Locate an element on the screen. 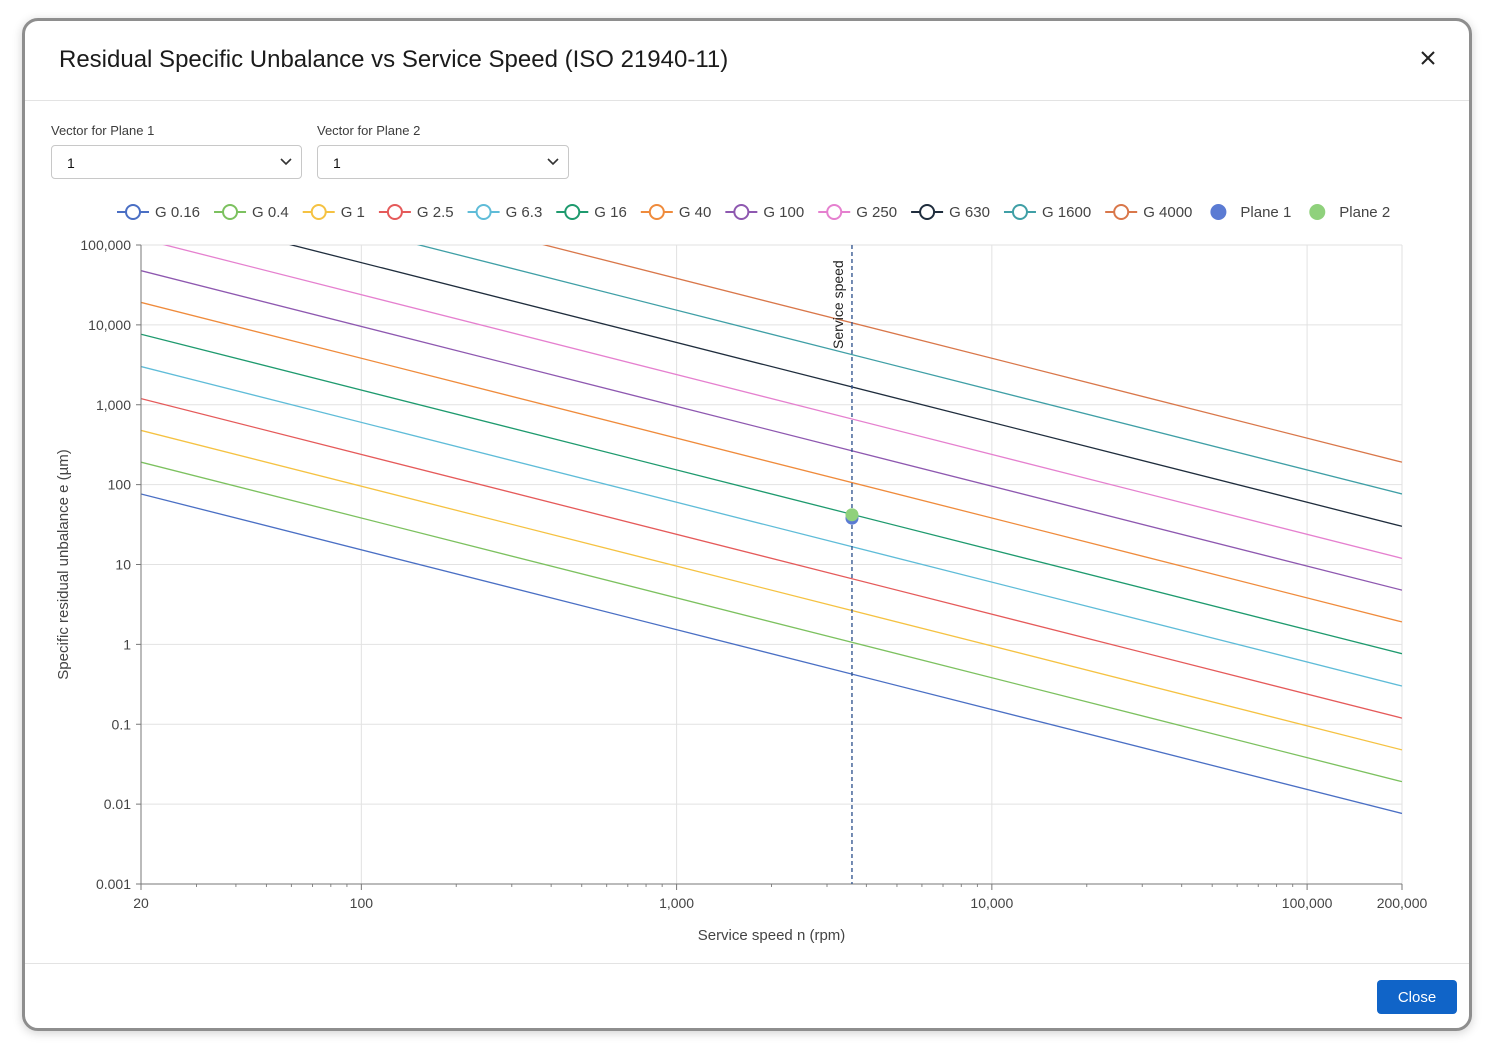  plane2-value: 1 is located at coordinates (337, 163).